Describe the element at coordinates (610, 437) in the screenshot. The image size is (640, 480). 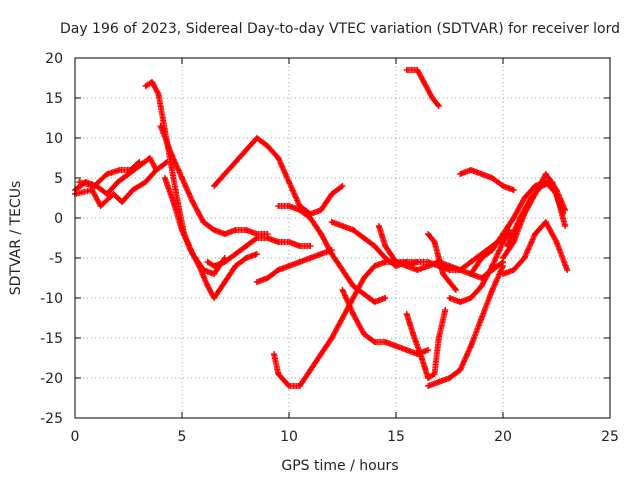
I see `x-tick-label: 25` at that location.